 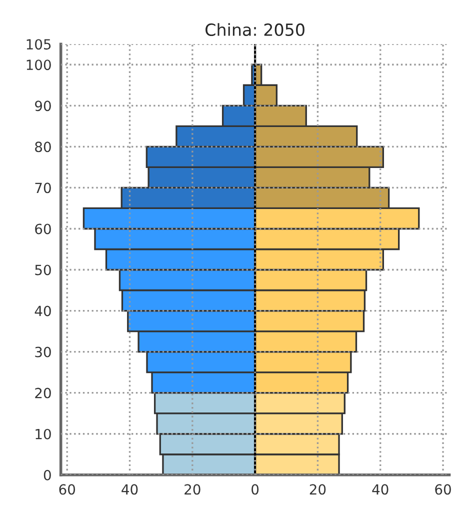 What do you see at coordinates (43, 229) in the screenshot?
I see `y-tick-label: 60` at bounding box center [43, 229].